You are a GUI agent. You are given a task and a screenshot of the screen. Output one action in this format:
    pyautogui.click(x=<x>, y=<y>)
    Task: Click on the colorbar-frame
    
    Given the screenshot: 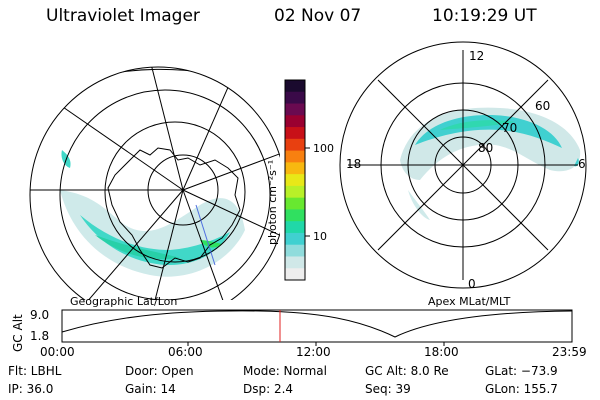 What is the action you would take?
    pyautogui.click(x=295, y=180)
    